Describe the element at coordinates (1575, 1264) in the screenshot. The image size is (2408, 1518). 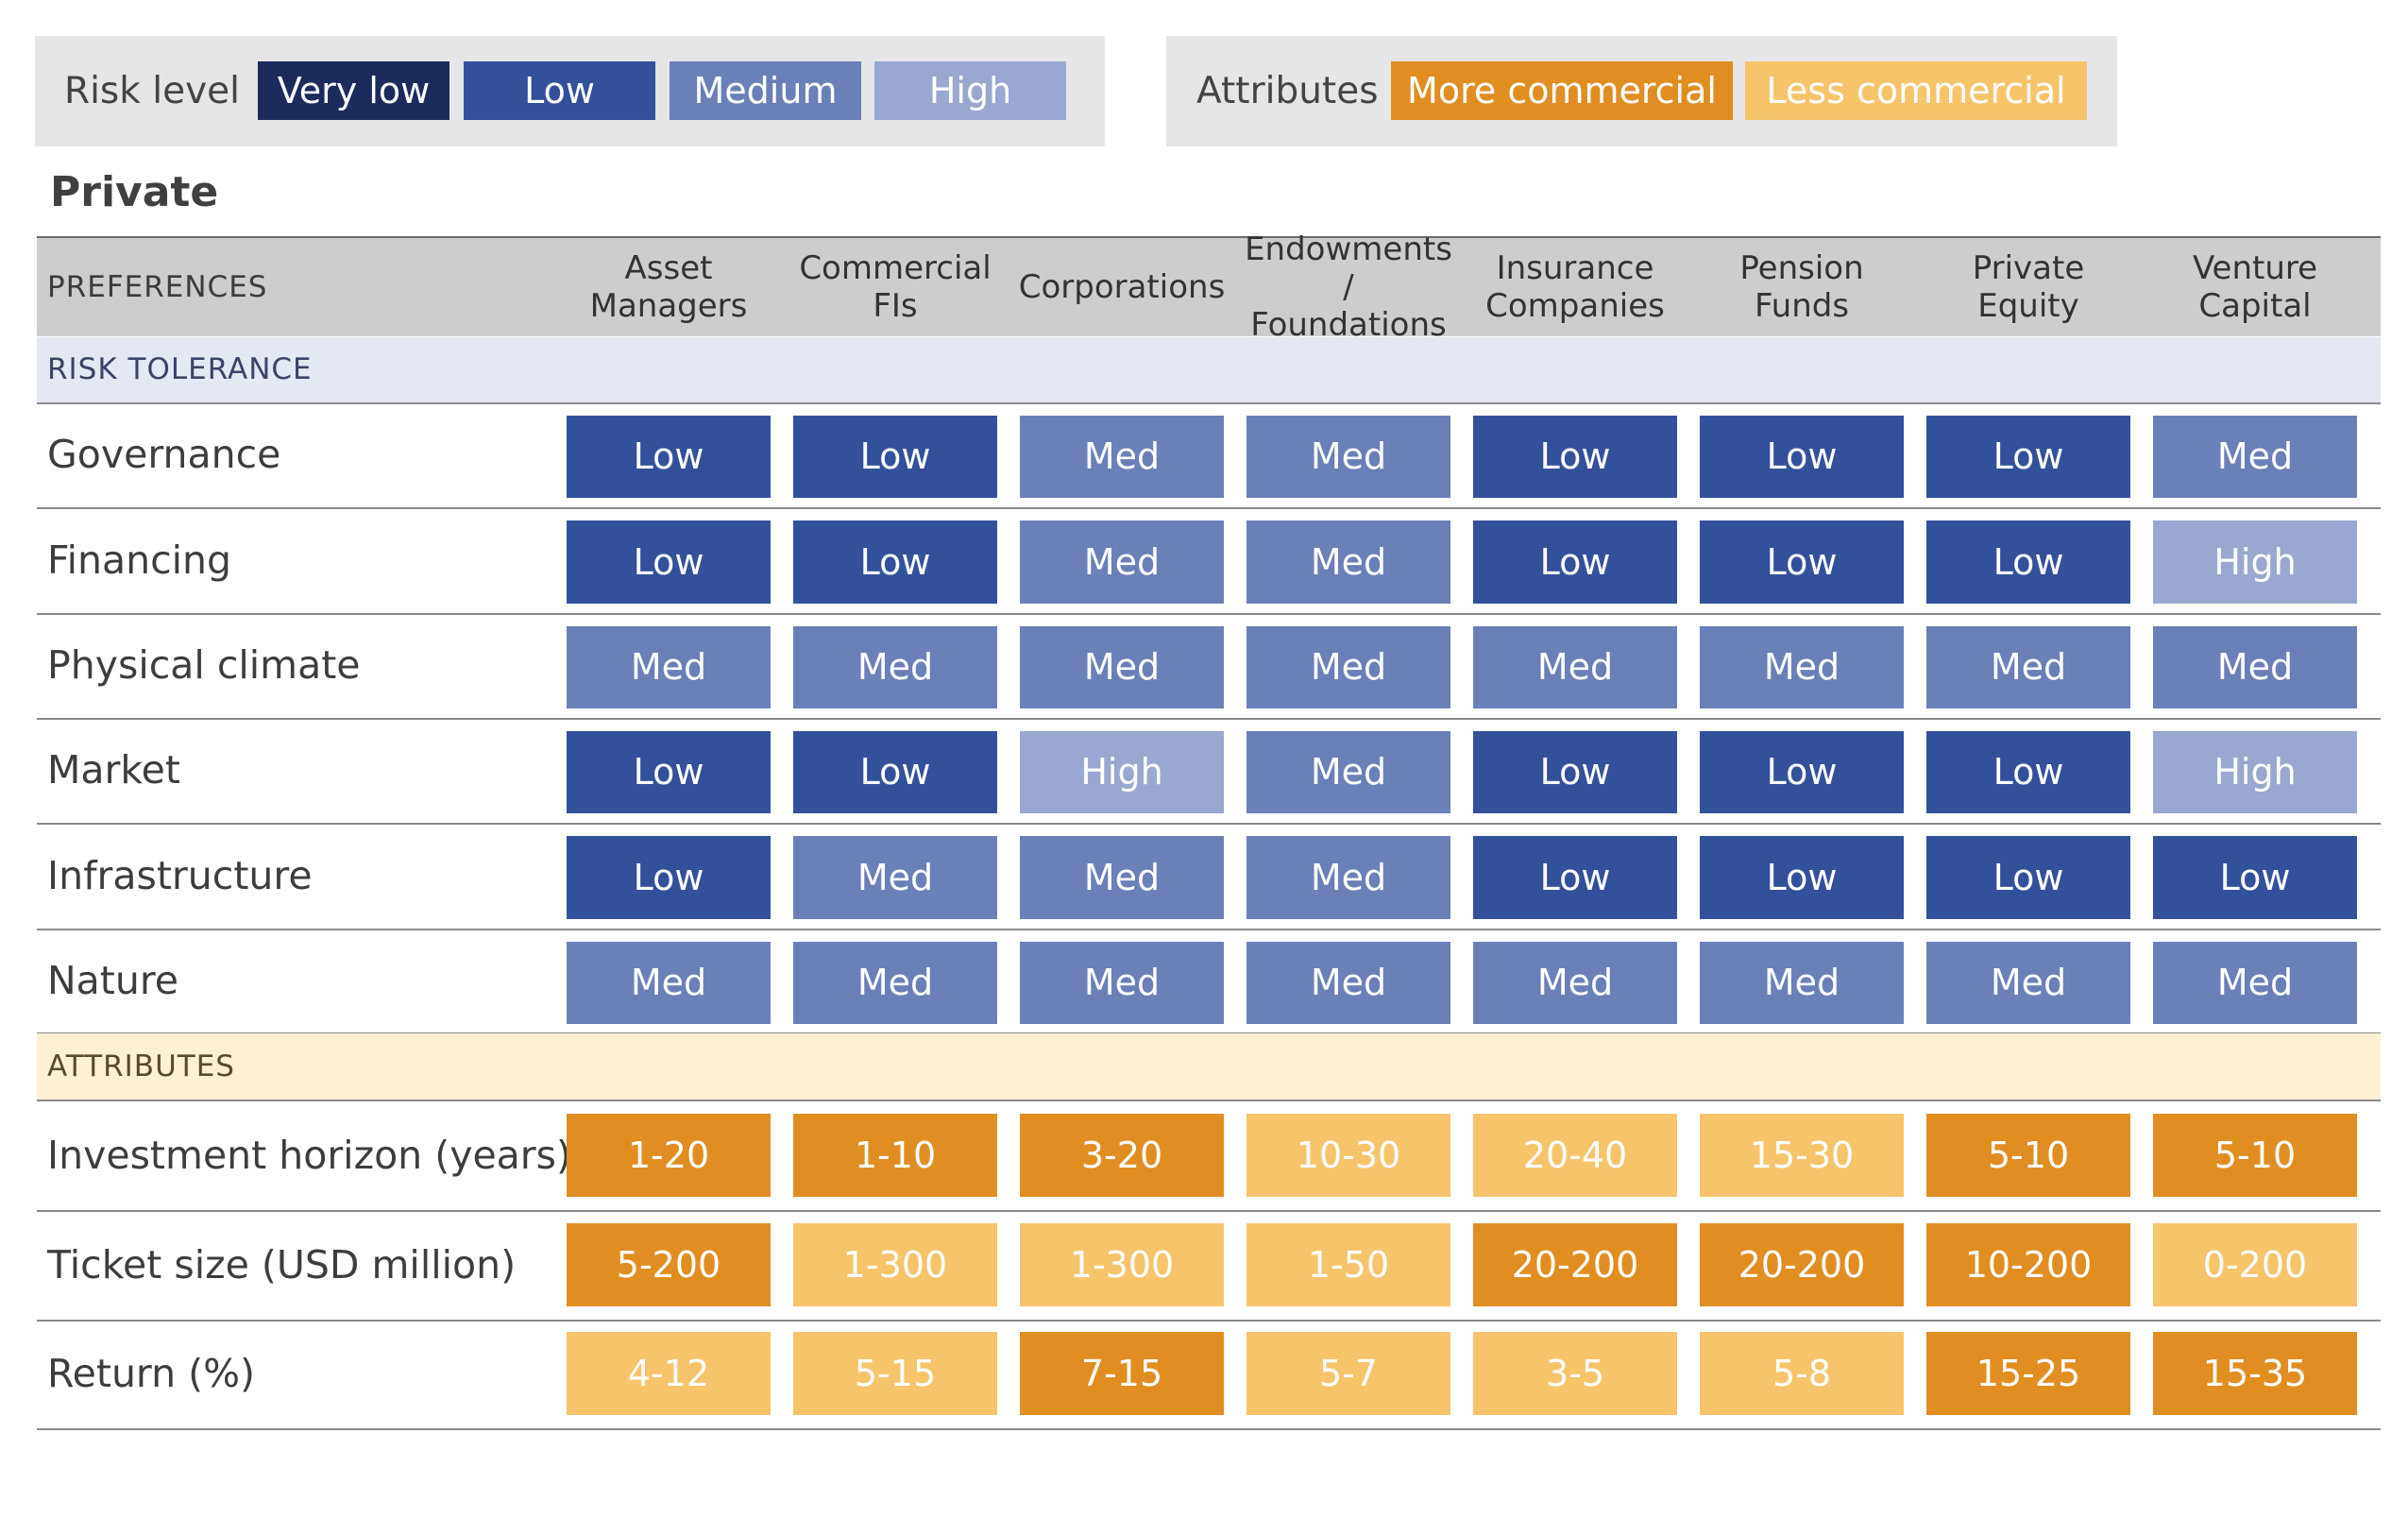
I see `attribute-cell: 20-200` at that location.